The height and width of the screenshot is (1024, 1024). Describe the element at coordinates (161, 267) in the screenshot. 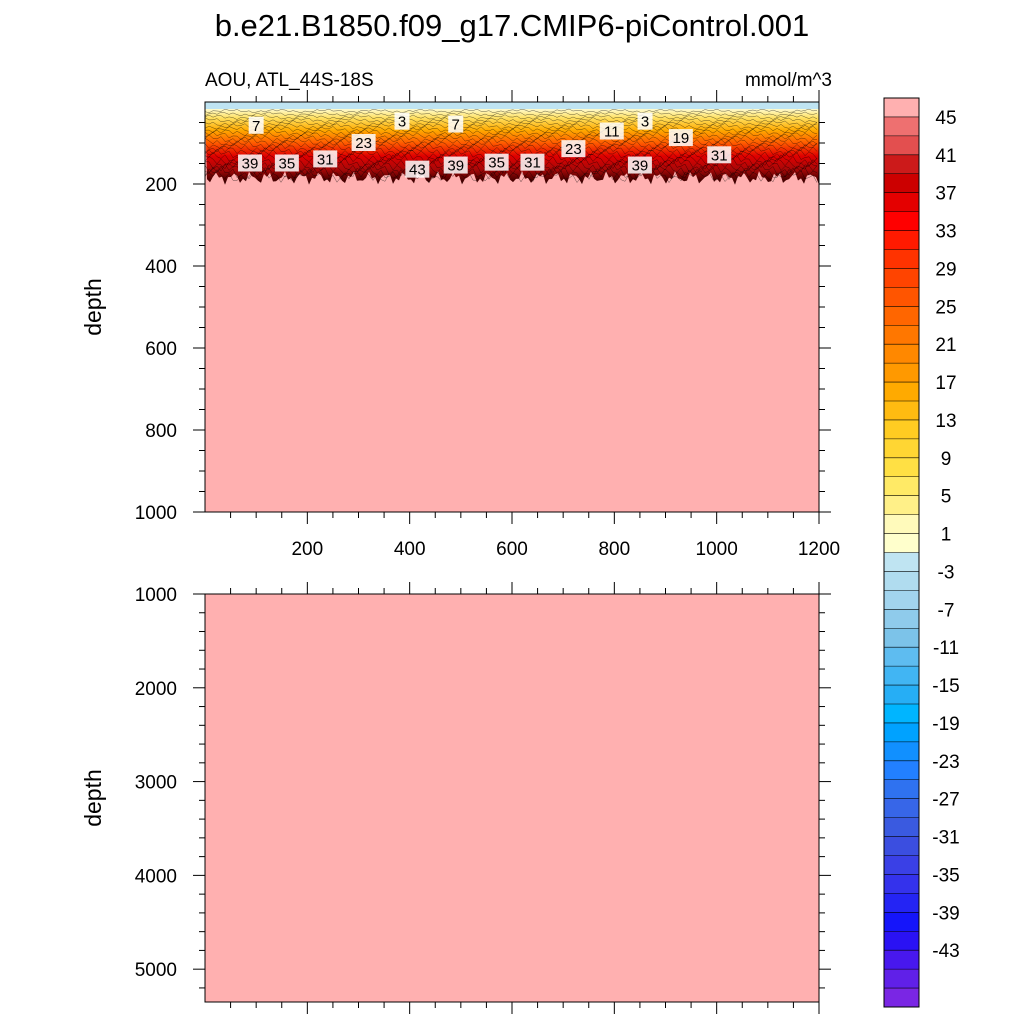

I see `y-tick-label: 400` at that location.